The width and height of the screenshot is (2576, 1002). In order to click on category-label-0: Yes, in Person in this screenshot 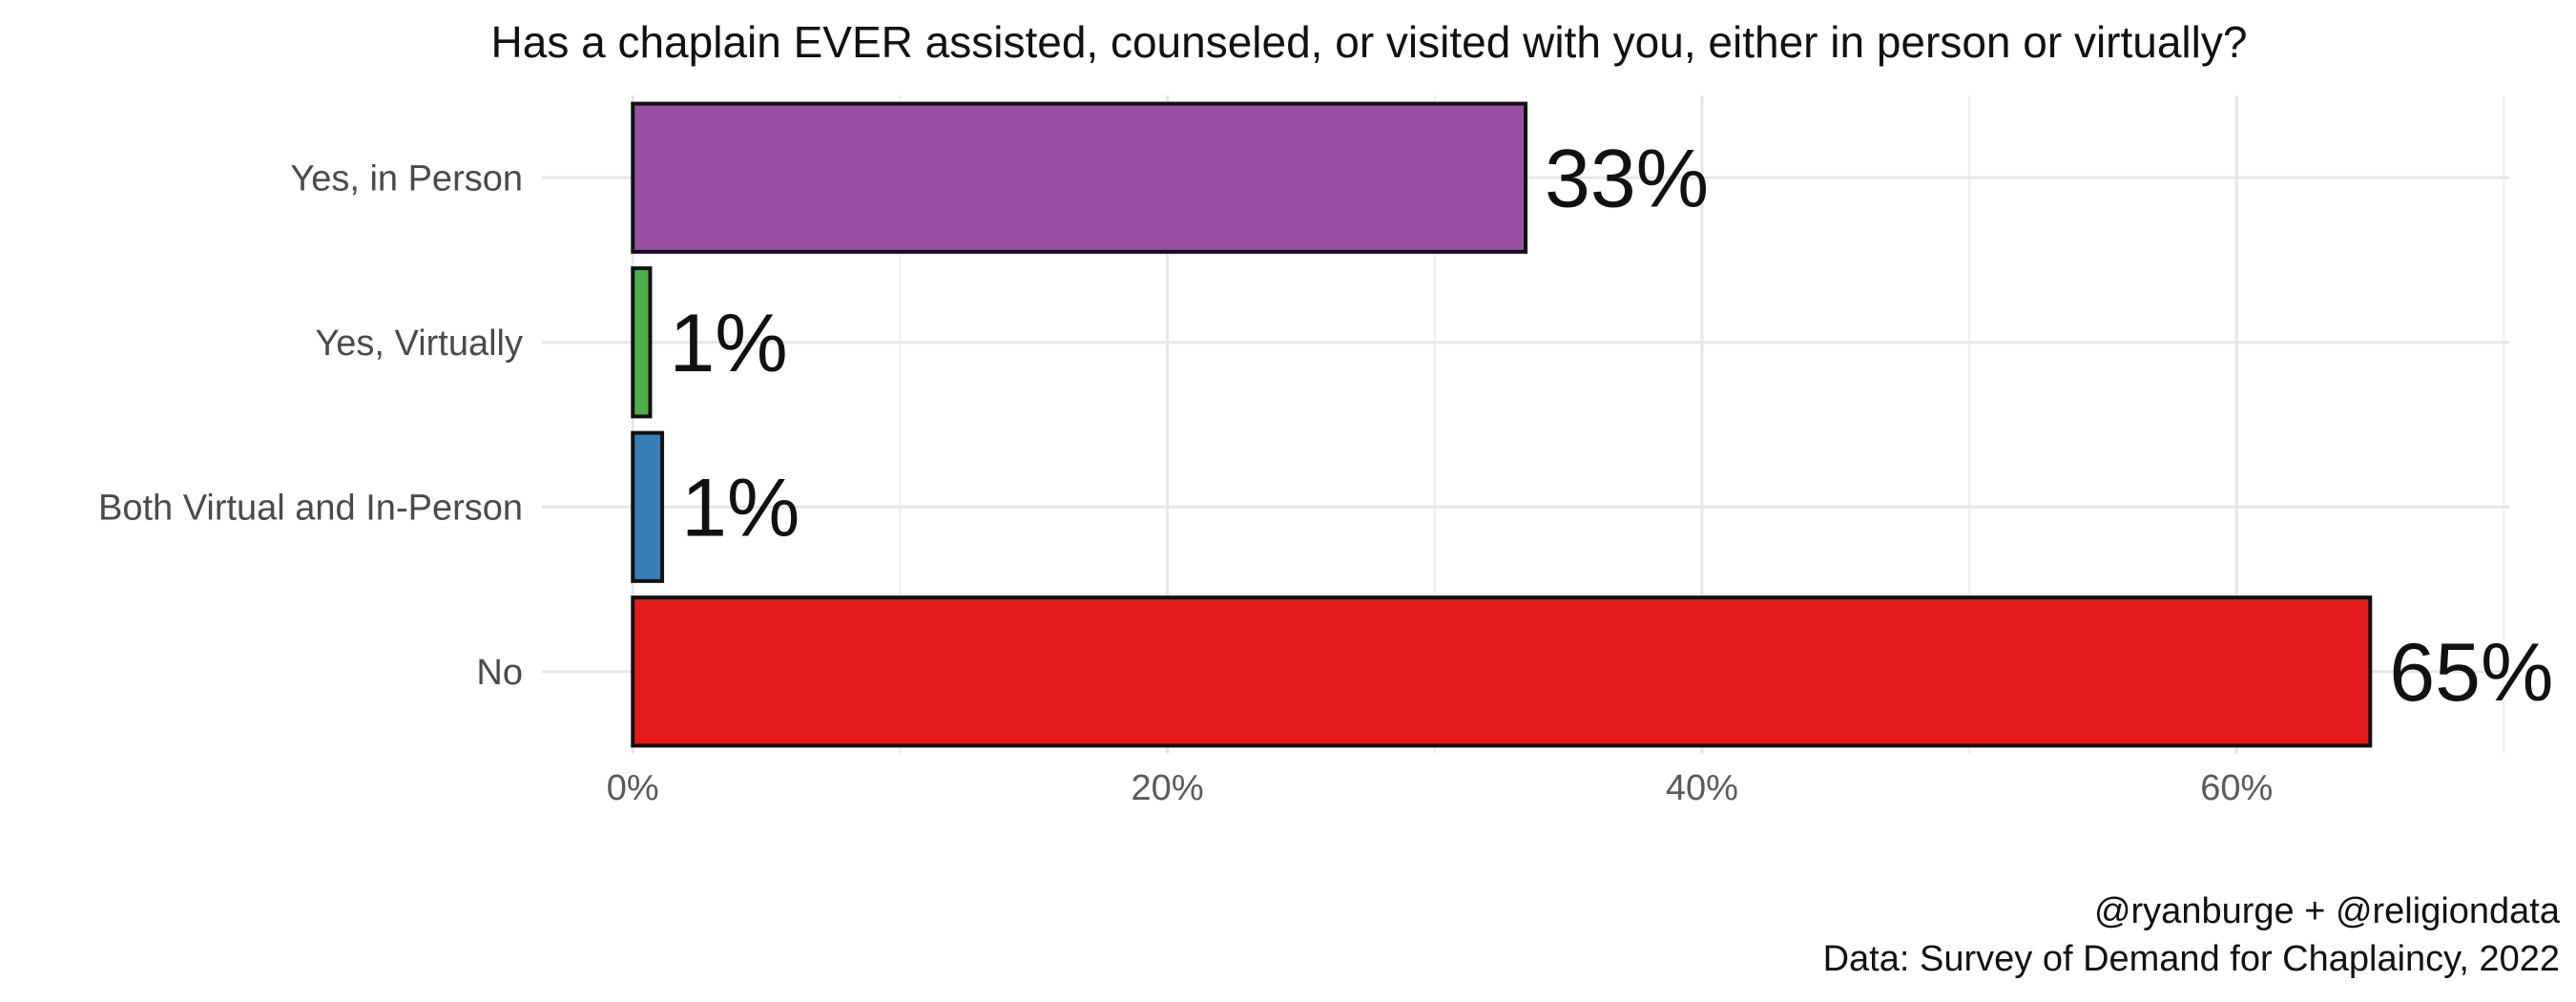, I will do `click(406, 178)`.